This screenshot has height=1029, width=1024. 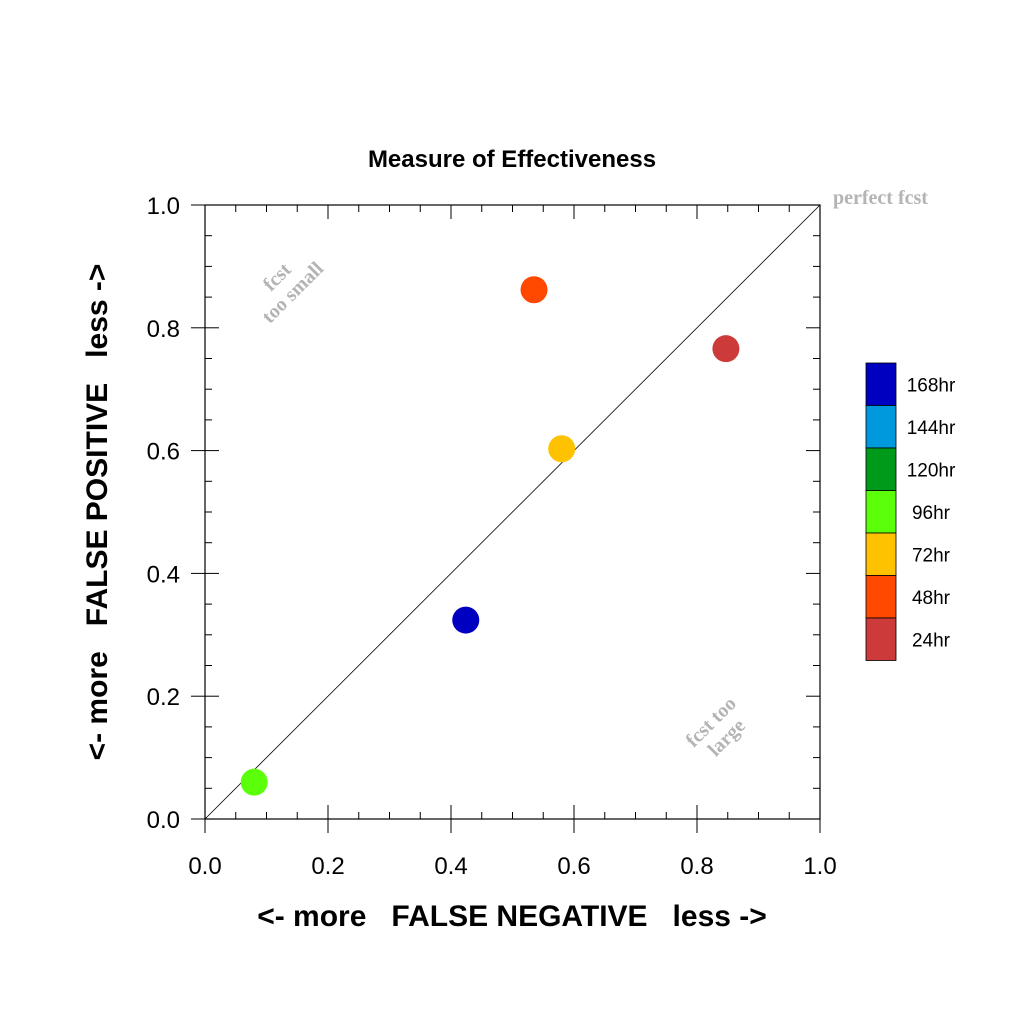 I want to click on x-tick-label: 1.0, so click(x=819, y=866).